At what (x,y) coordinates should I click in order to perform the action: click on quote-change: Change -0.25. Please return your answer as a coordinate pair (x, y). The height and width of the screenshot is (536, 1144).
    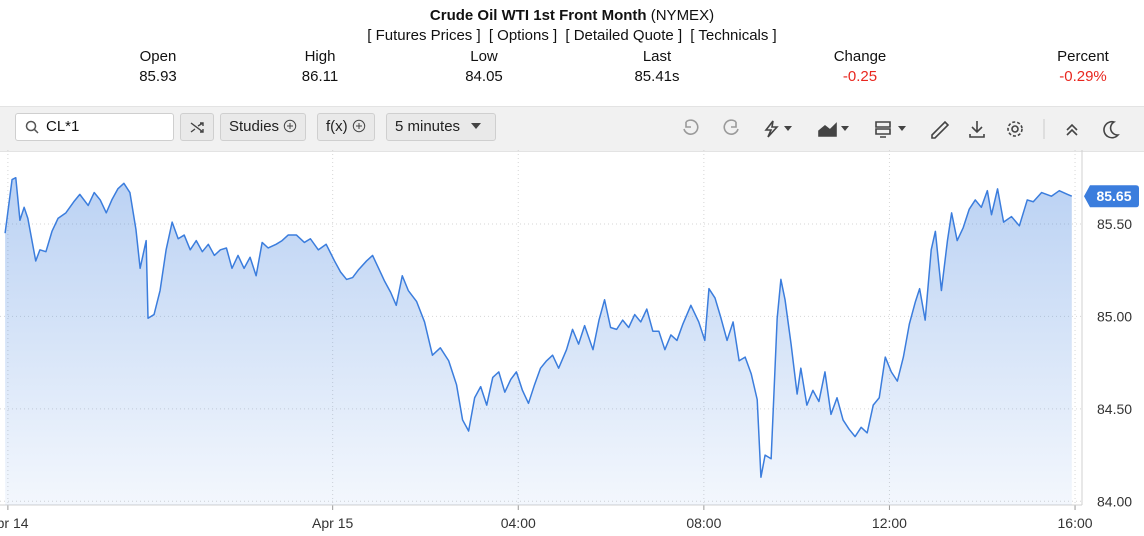
    Looking at the image, I should click on (860, 67).